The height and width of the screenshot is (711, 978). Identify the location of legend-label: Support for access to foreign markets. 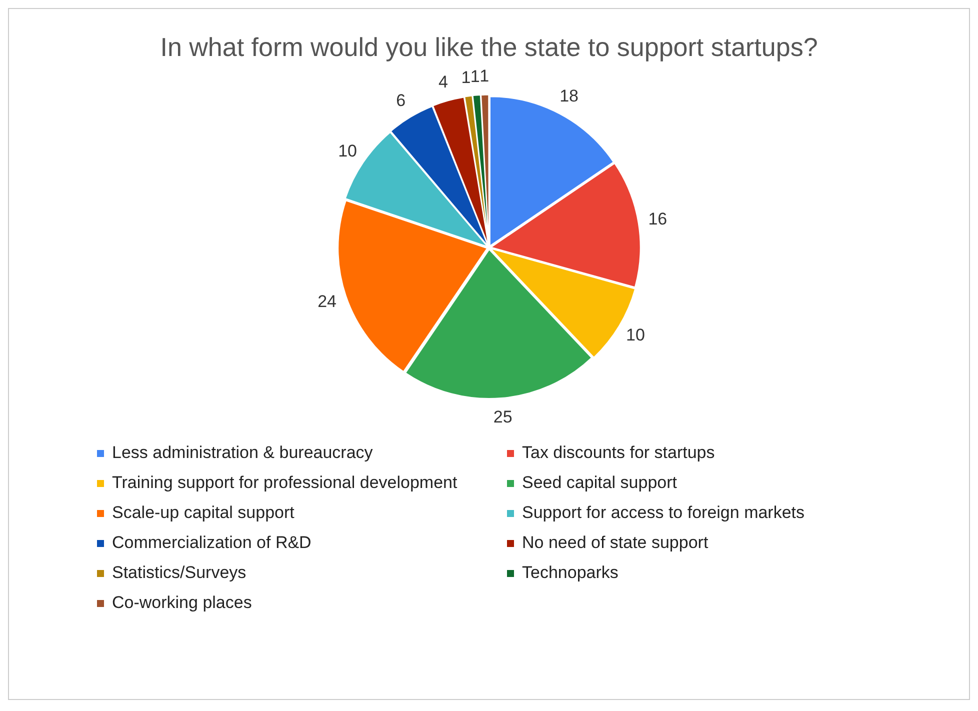
(663, 513).